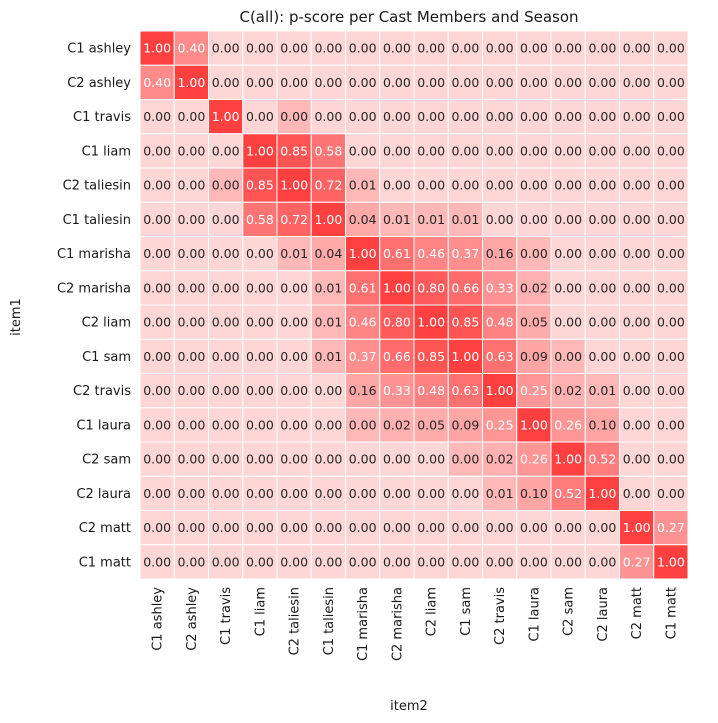 Image resolution: width=718 pixels, height=723 pixels. I want to click on heatmap-cell-label: 0.48, so click(431, 390).